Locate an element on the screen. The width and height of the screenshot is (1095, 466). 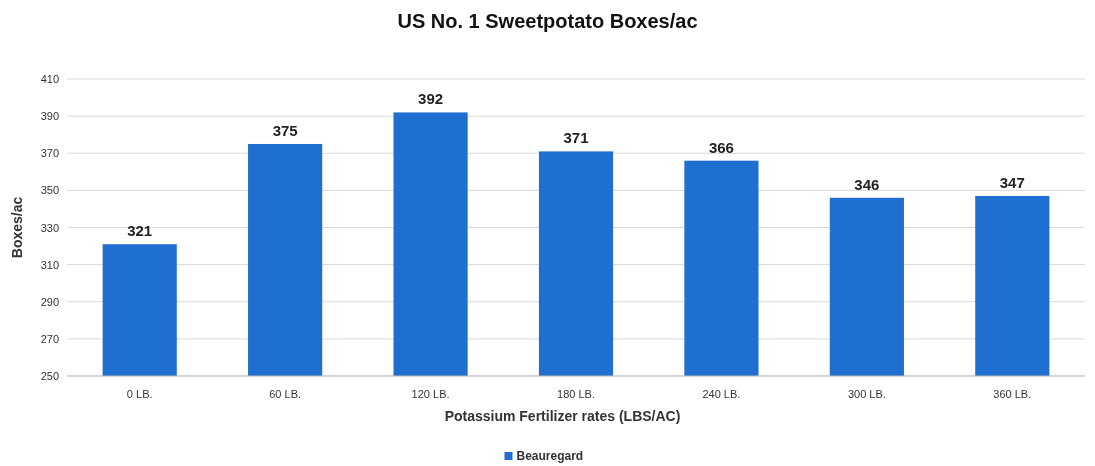
y-tick-label: 270 is located at coordinates (49, 338).